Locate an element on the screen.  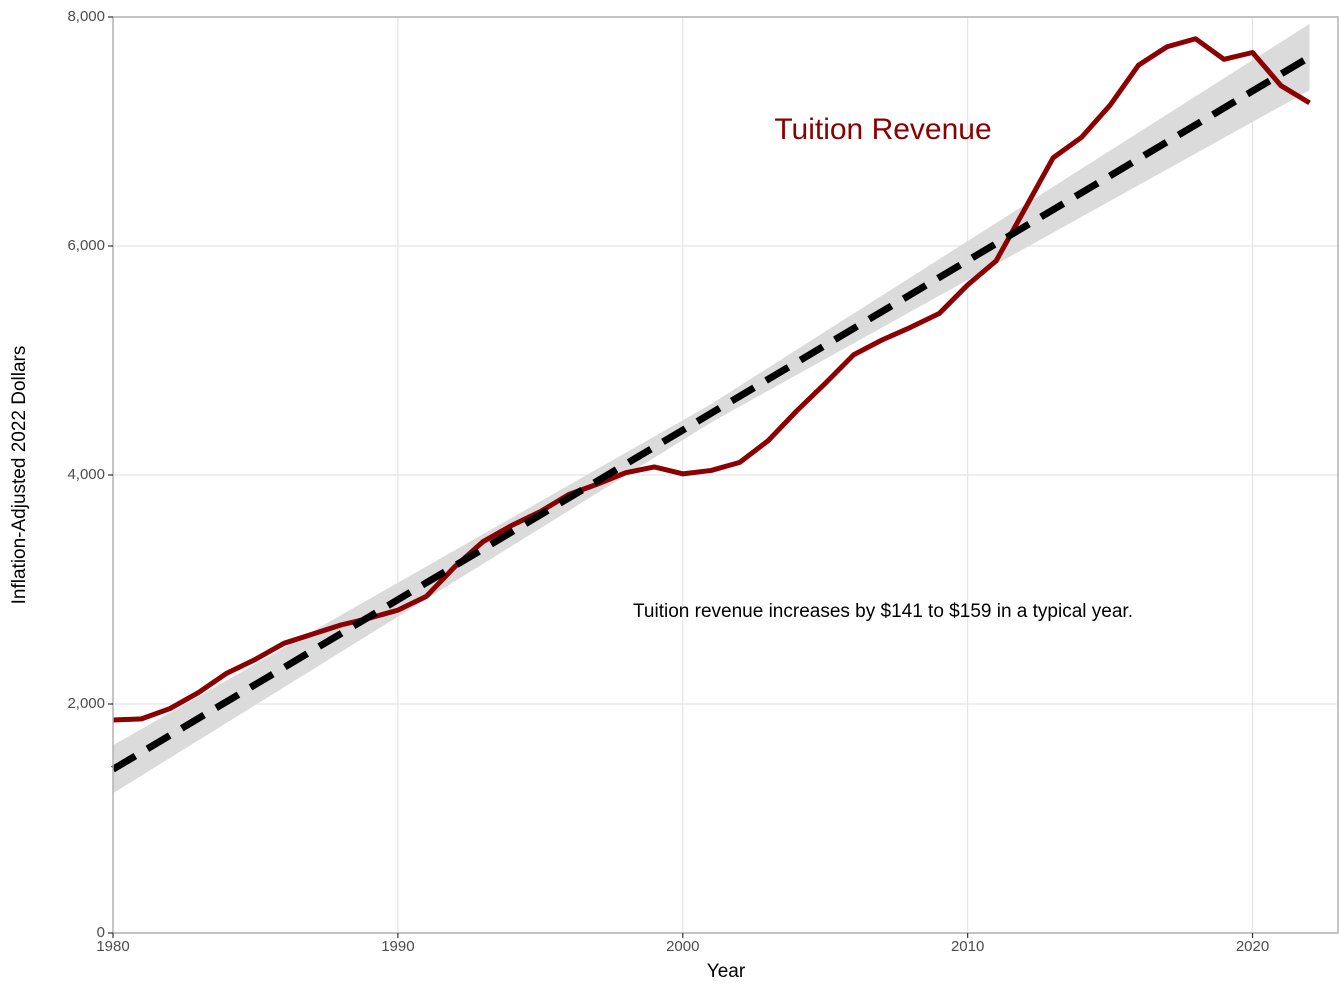
x-tick-label: 1980 is located at coordinates (112, 946).